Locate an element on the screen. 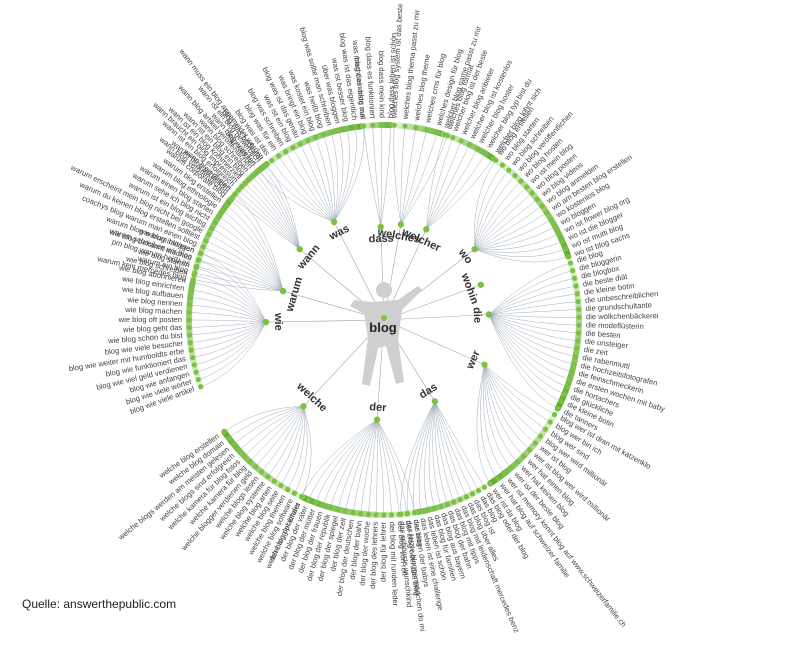  leaf-label: die modeflüsterin is located at coordinates (615, 325).